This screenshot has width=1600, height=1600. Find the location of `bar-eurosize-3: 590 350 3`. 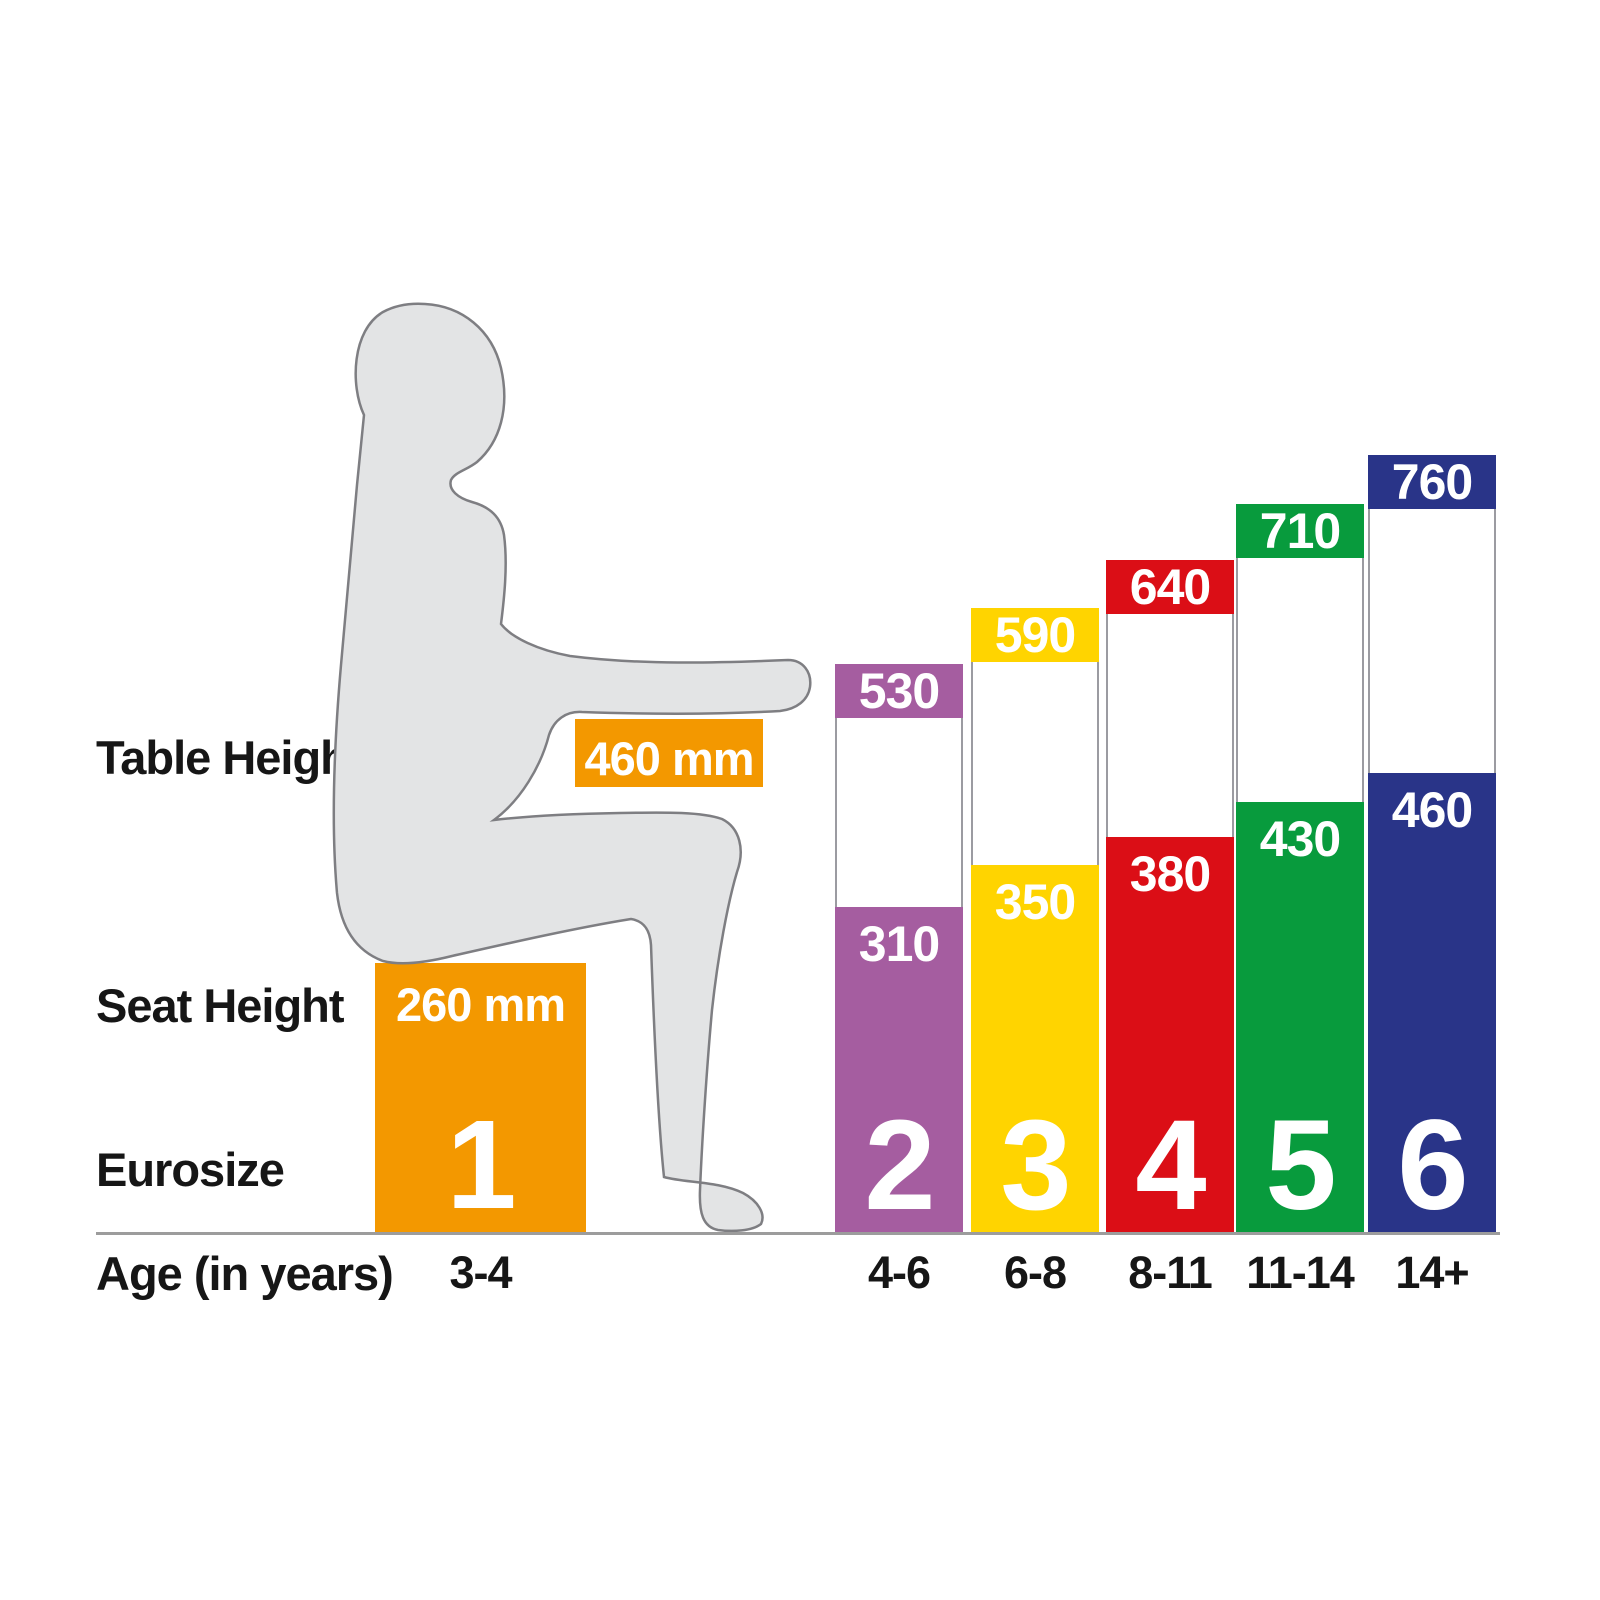

bar-eurosize-3: 590 350 3 is located at coordinates (1035, 920).